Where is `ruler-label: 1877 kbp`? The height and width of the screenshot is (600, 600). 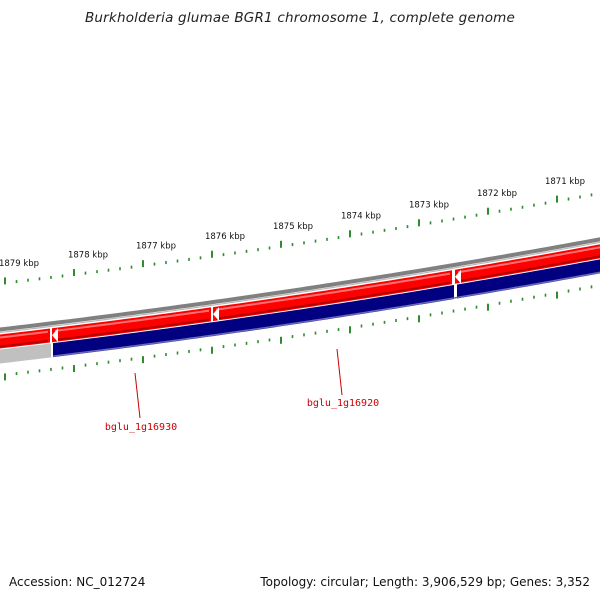
ruler-label: 1877 kbp is located at coordinates (156, 246).